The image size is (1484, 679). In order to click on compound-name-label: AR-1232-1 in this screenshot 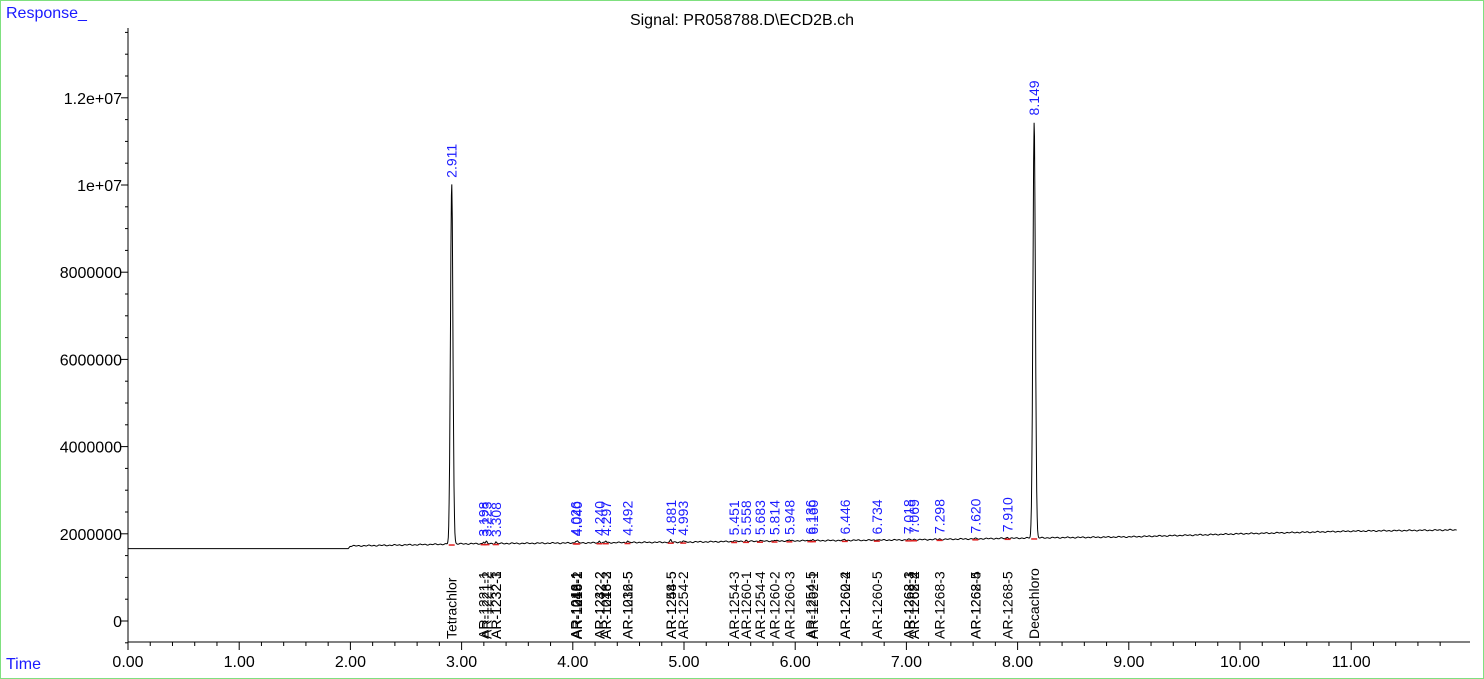, I will do `click(496, 605)`.